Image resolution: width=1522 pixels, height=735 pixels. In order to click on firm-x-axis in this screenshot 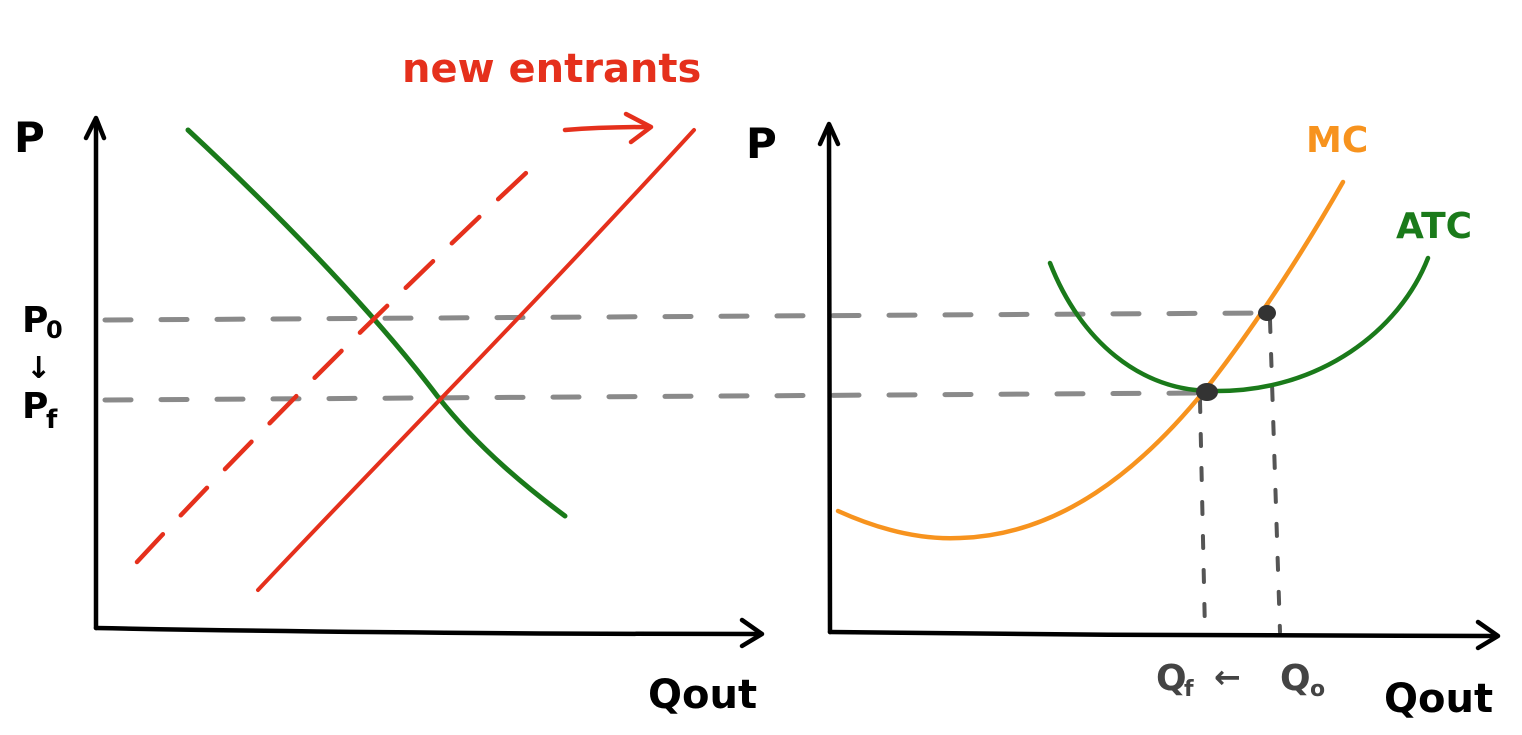, I will do `click(1163, 634)`.